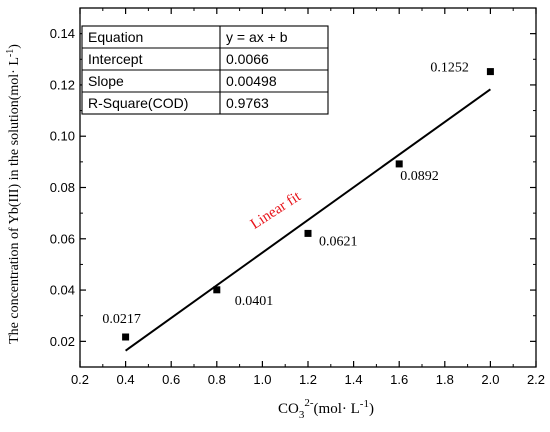  Describe the element at coordinates (121, 319) in the screenshot. I see `data-label: 0.0217` at that location.